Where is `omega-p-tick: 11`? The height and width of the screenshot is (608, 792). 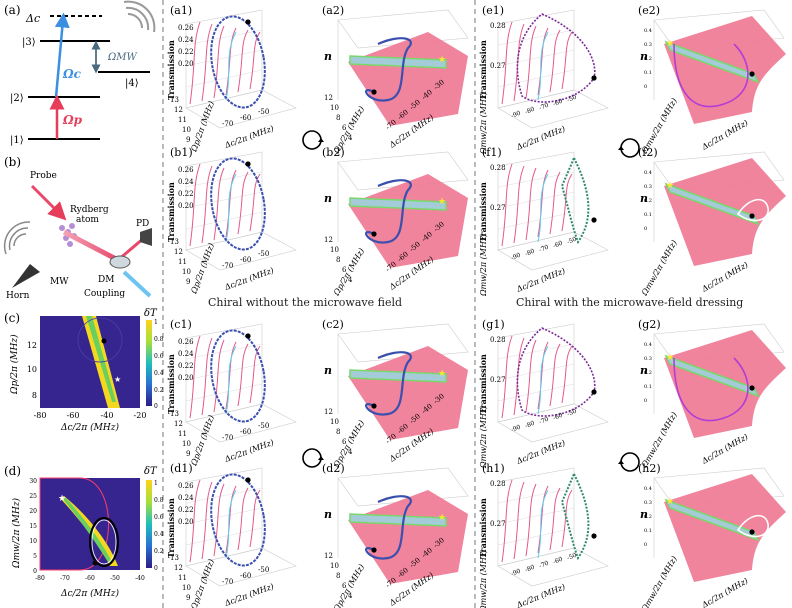
omega-p-tick: 11 is located at coordinates (182, 578).